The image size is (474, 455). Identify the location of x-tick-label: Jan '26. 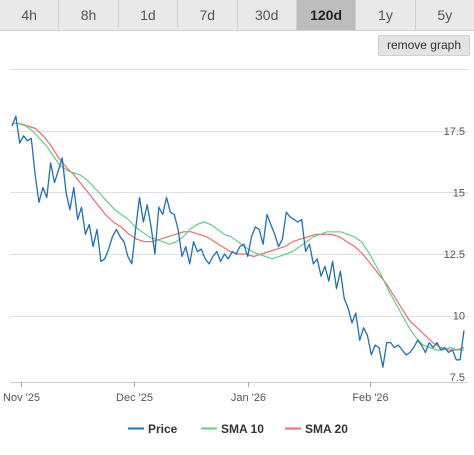
(248, 398).